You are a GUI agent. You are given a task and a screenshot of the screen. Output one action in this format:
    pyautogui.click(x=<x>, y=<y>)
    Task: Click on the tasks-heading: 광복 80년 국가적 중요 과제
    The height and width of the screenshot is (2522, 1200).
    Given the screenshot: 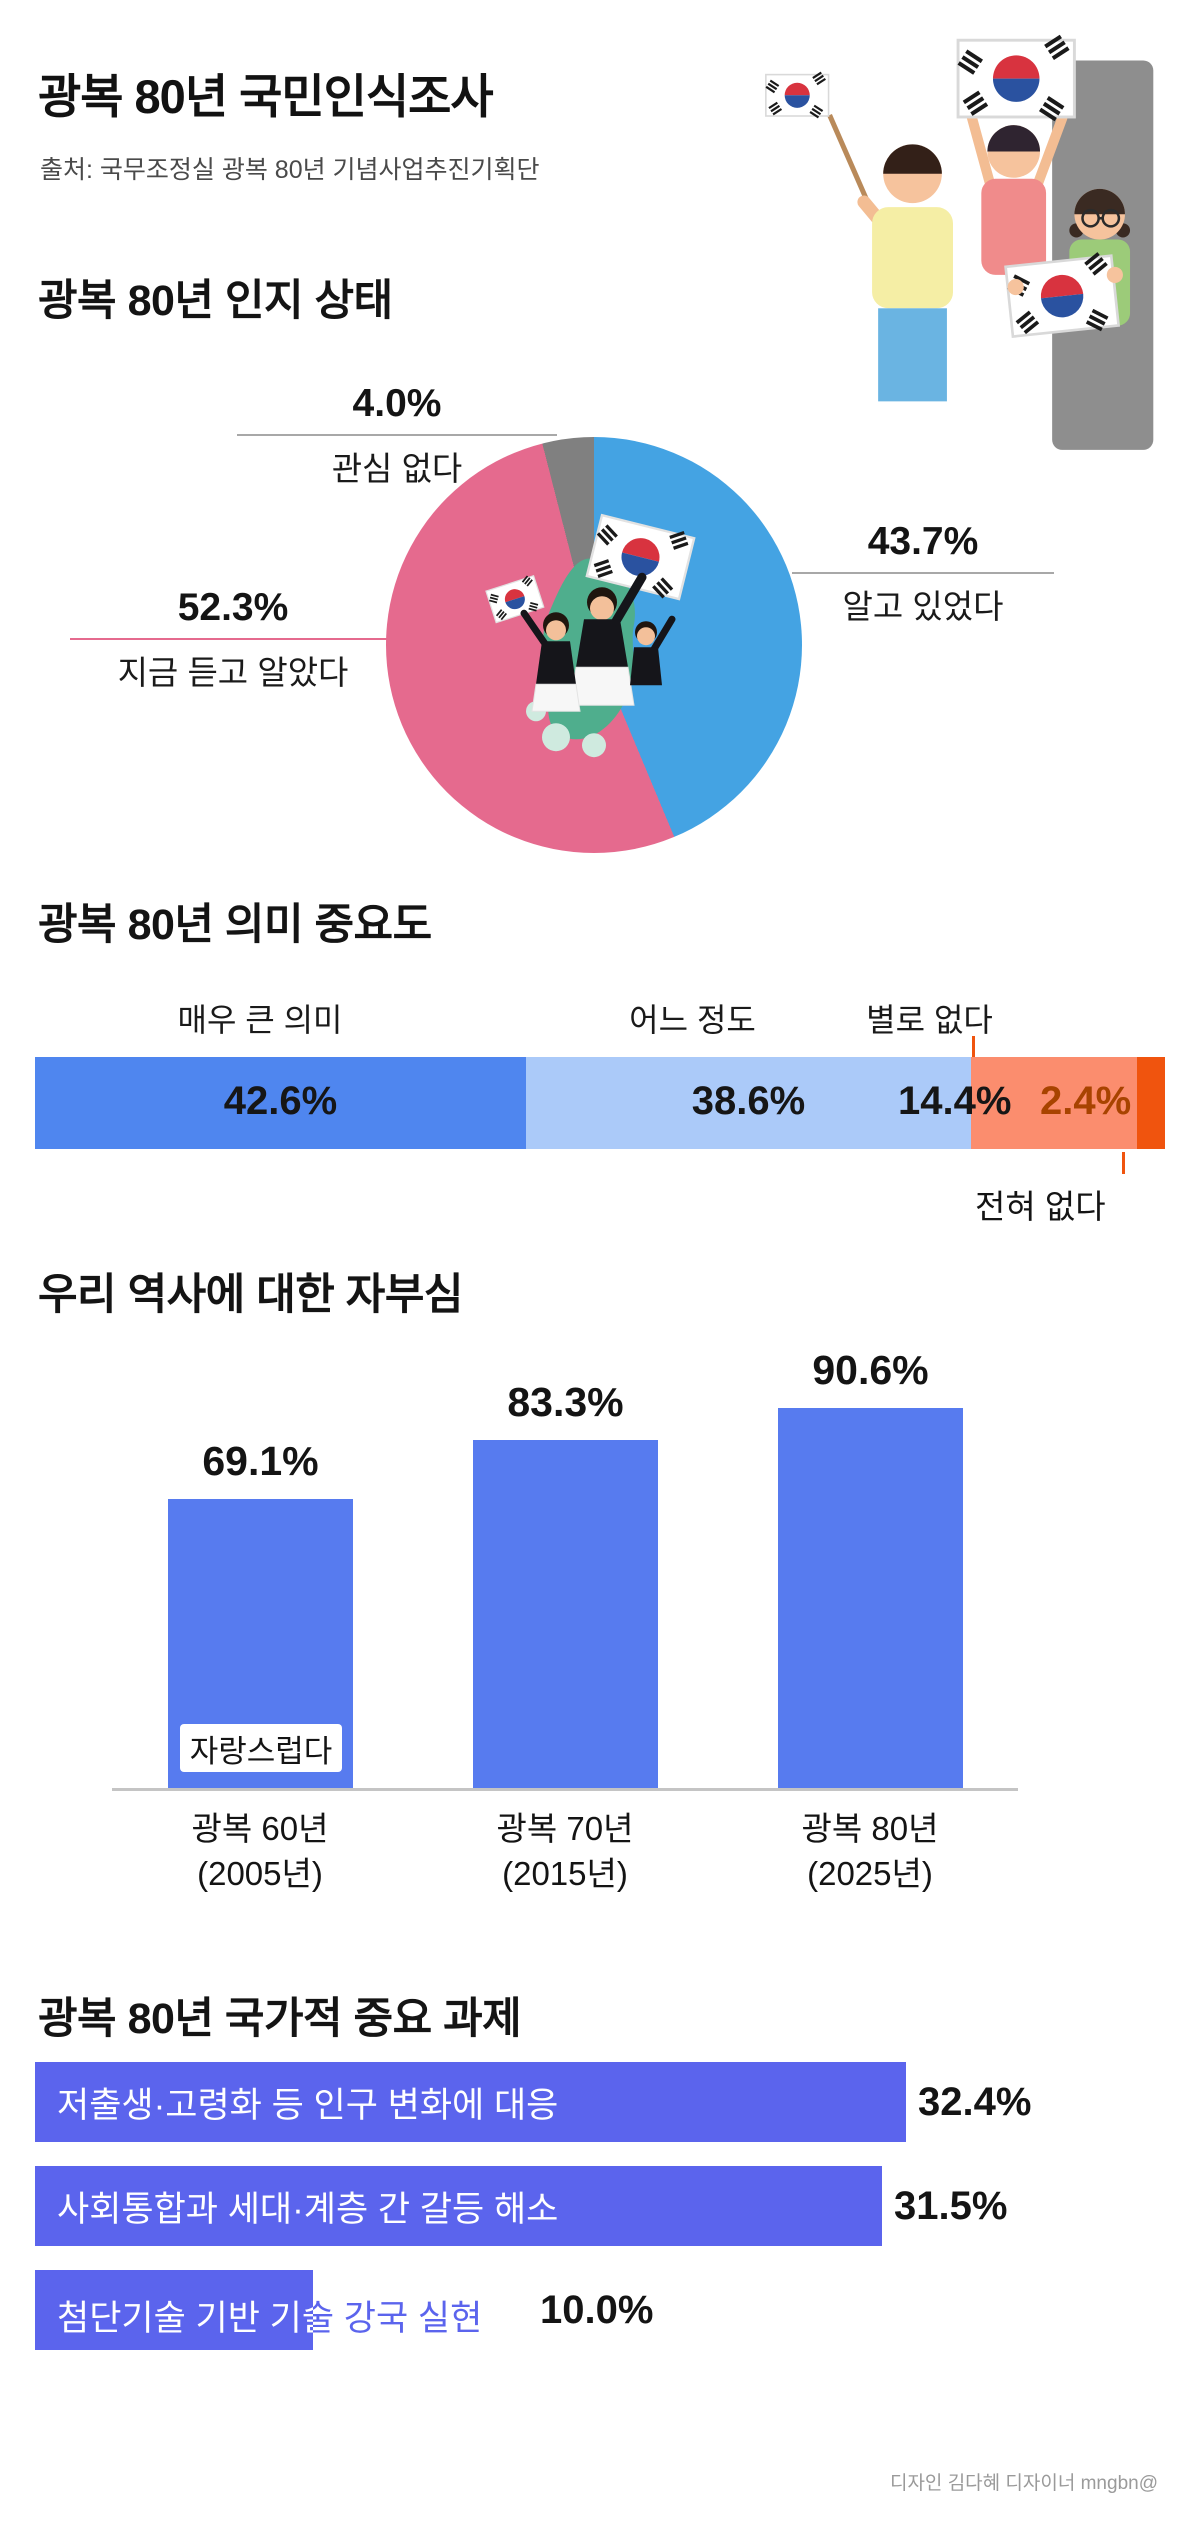 What is the action you would take?
    pyautogui.click(x=280, y=2019)
    